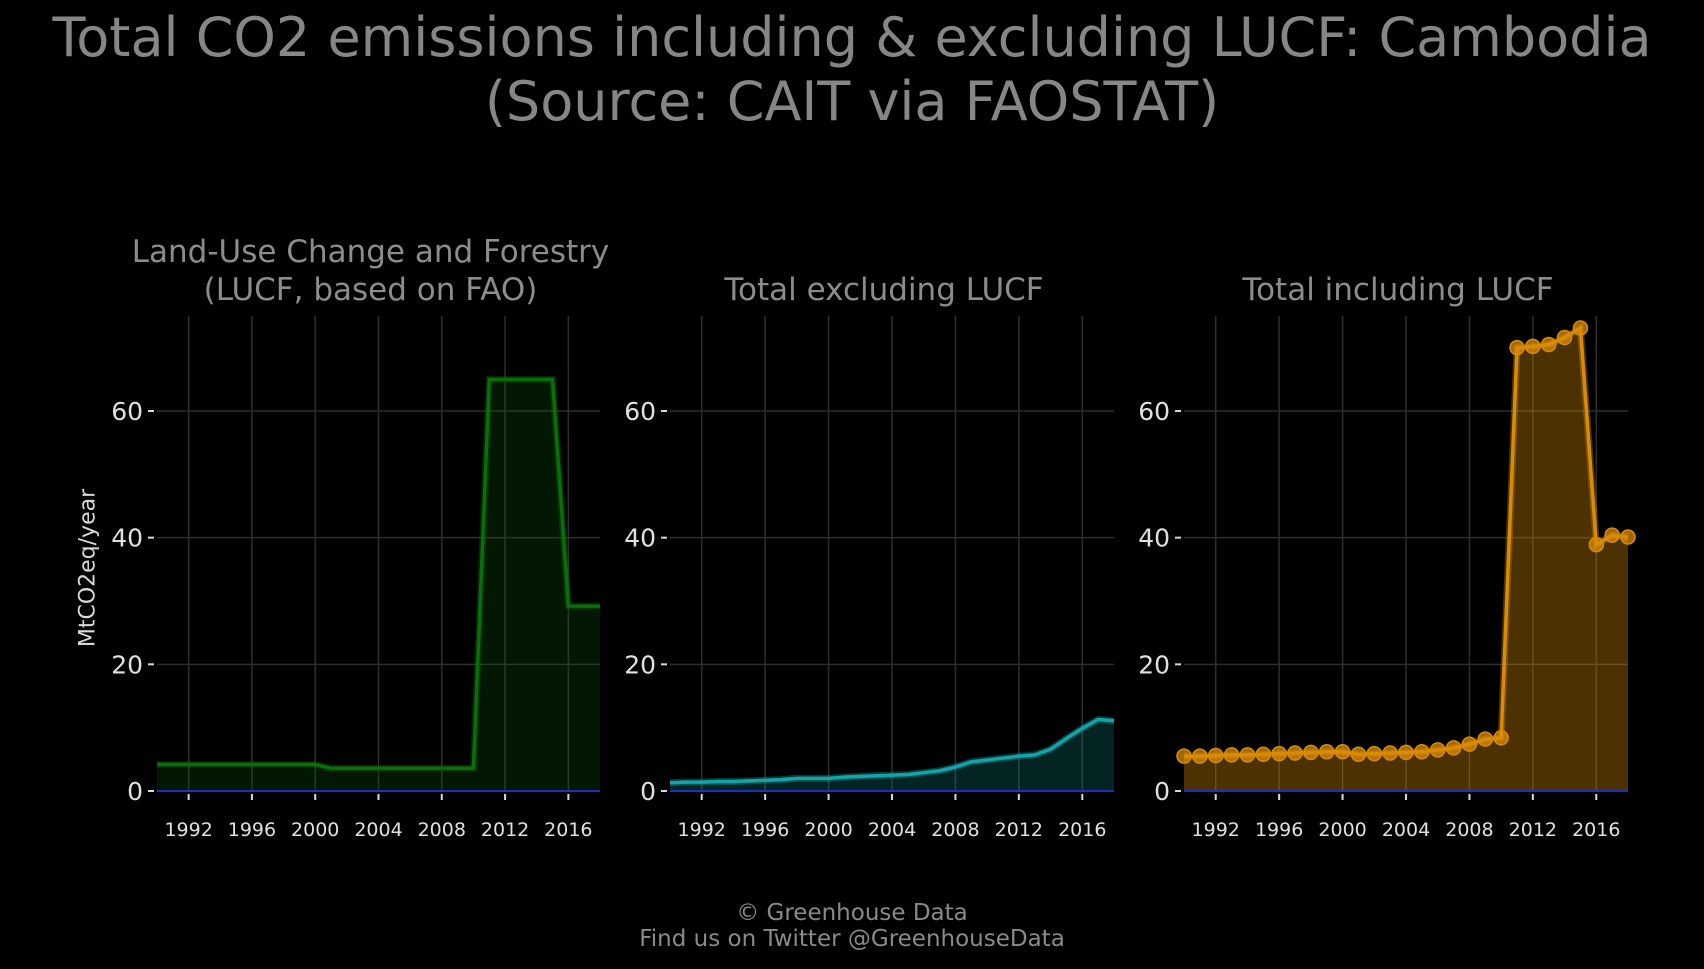 Image resolution: width=1704 pixels, height=969 pixels. I want to click on chart-title-line2: (Source: CAIT via FAOSTAT), so click(852, 101).